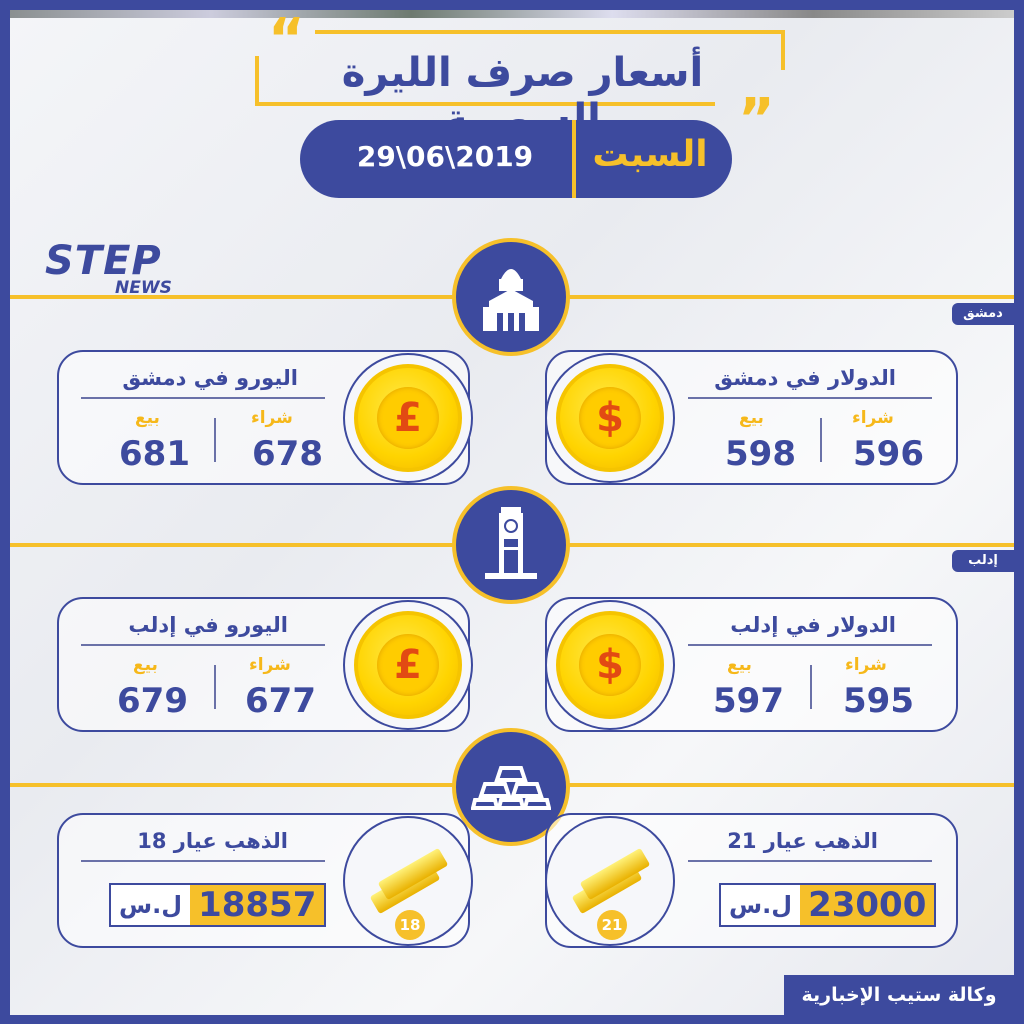 Image resolution: width=1024 pixels, height=1024 pixels. What do you see at coordinates (512, 14) in the screenshot?
I see `top-photo-strip` at bounding box center [512, 14].